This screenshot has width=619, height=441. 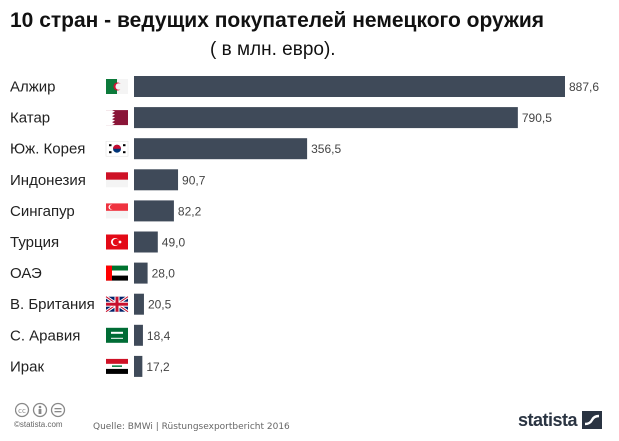 What do you see at coordinates (190, 211) in the screenshot?
I see `value-label: 82,2` at bounding box center [190, 211].